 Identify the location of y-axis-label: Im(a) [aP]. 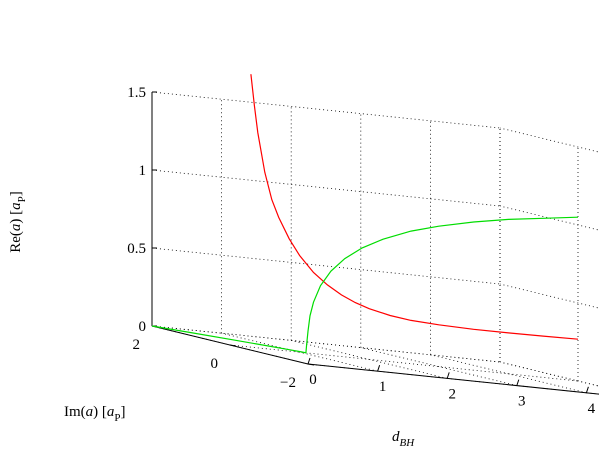
(95, 414).